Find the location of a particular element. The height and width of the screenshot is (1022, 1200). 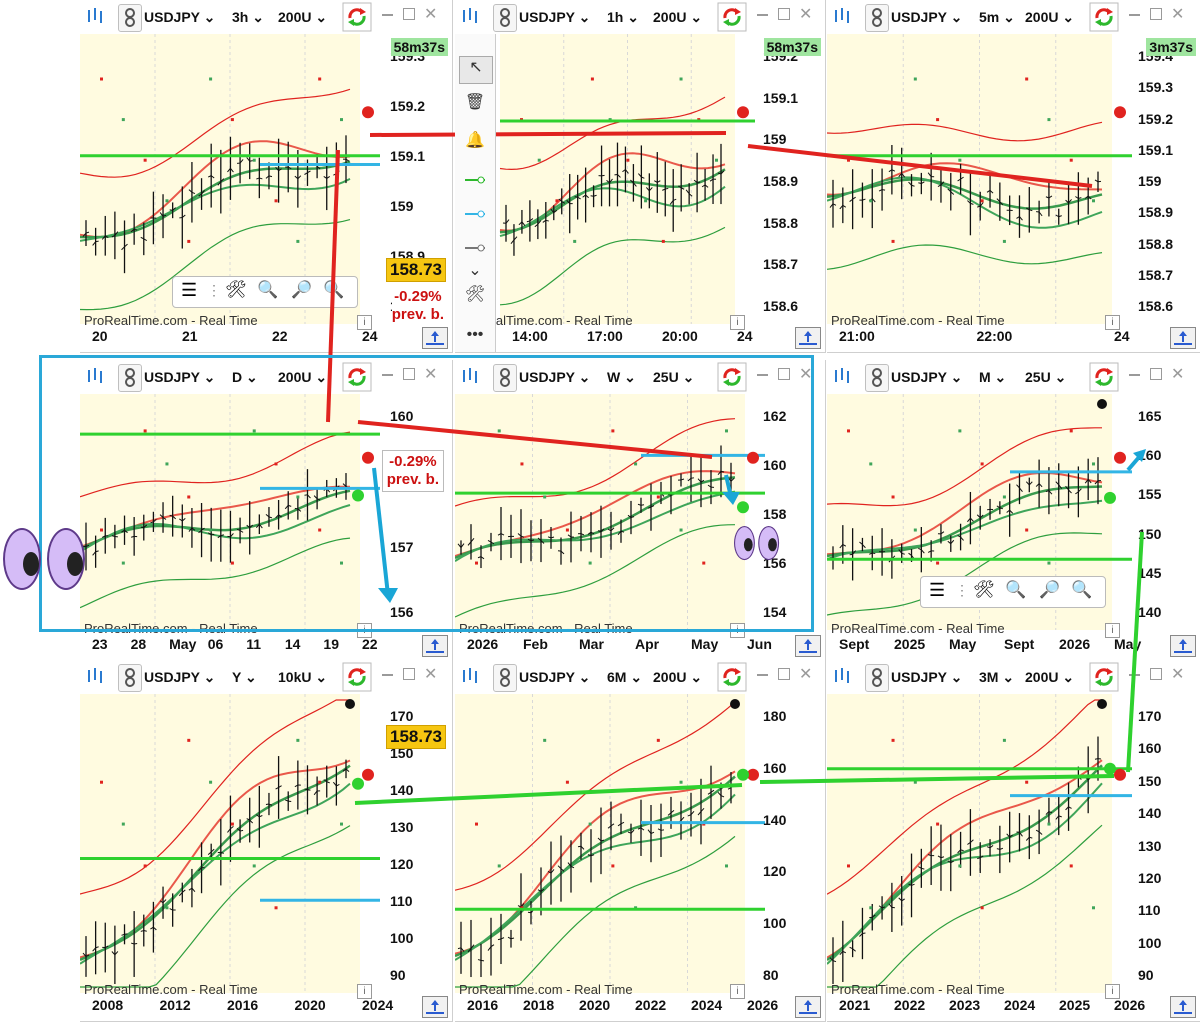

more-icon: ••• is located at coordinates (475, 339).